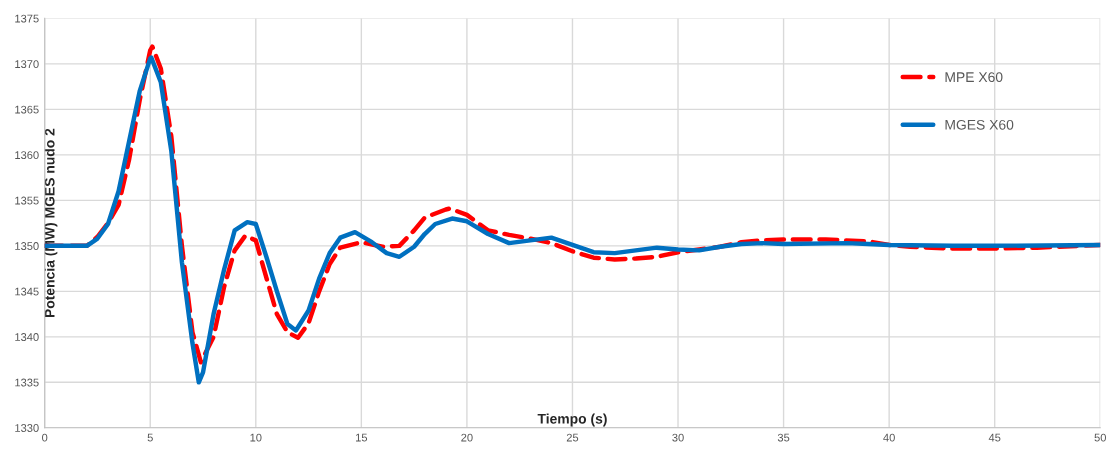 This screenshot has height=460, width=1117. Describe the element at coordinates (979, 124) in the screenshot. I see `legend-label: MGES X60` at that location.